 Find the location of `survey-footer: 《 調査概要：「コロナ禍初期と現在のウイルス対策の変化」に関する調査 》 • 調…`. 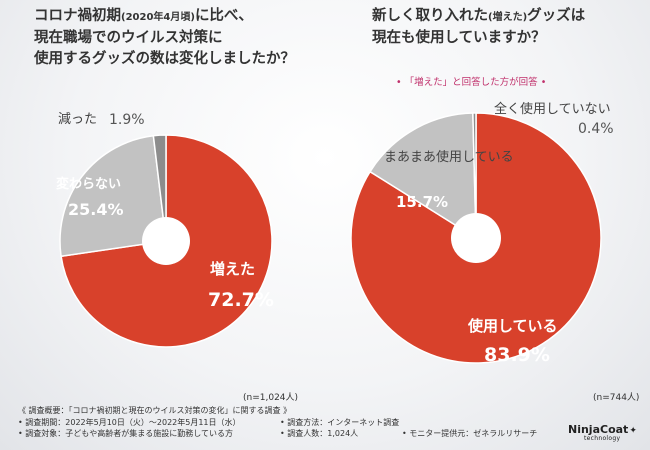

survey-footer: 《 調査概要：「コロナ禍初期と現在のウイルス対策の変化」に関する調査 》 • 調… is located at coordinates (277, 422).